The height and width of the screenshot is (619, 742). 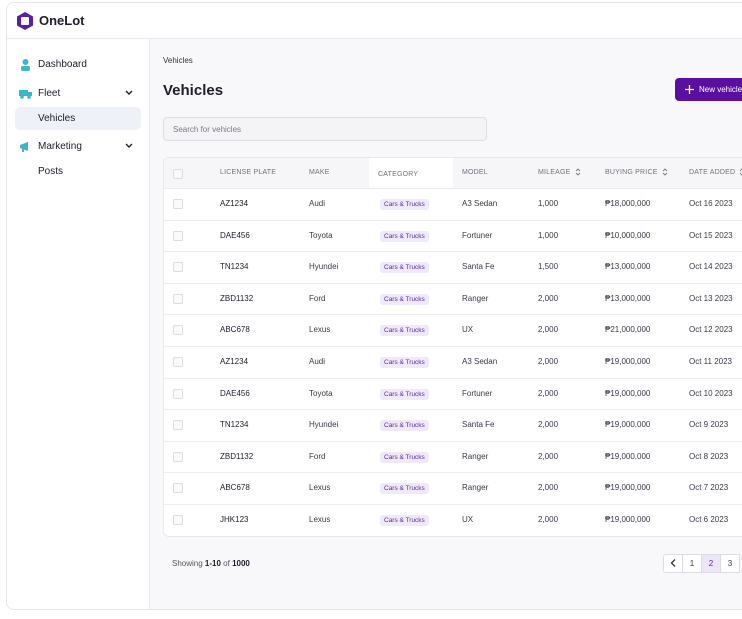 I want to click on cell: ₱13,000,000, so click(x=628, y=298).